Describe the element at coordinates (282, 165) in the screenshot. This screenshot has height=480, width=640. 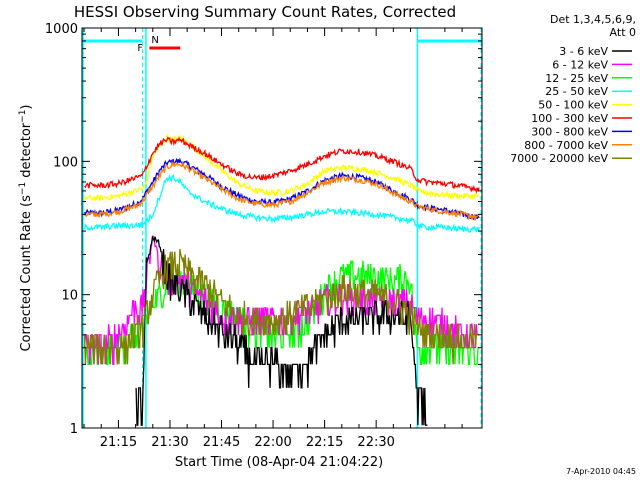
I see `series-line-100-300-kev` at that location.